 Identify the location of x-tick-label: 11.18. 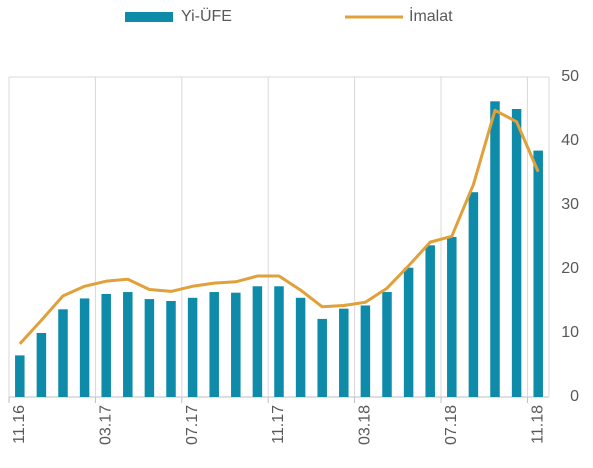
(537, 424).